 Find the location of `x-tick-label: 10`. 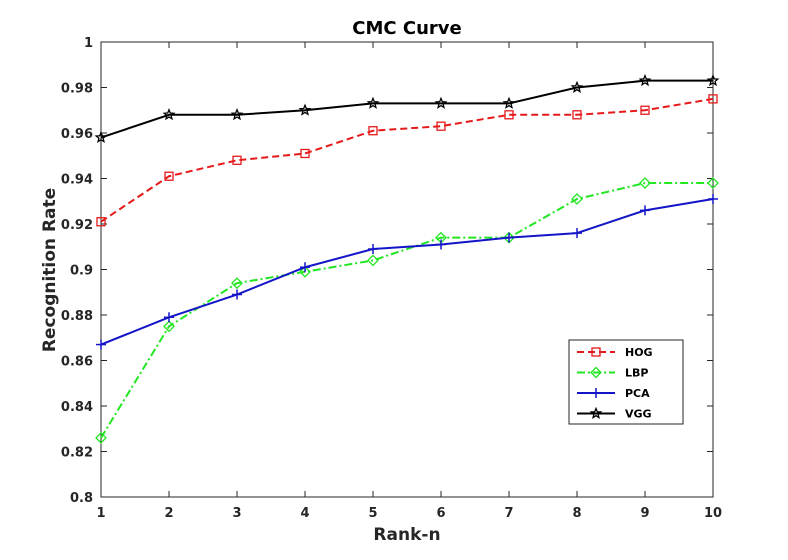

x-tick-label: 10 is located at coordinates (713, 513).